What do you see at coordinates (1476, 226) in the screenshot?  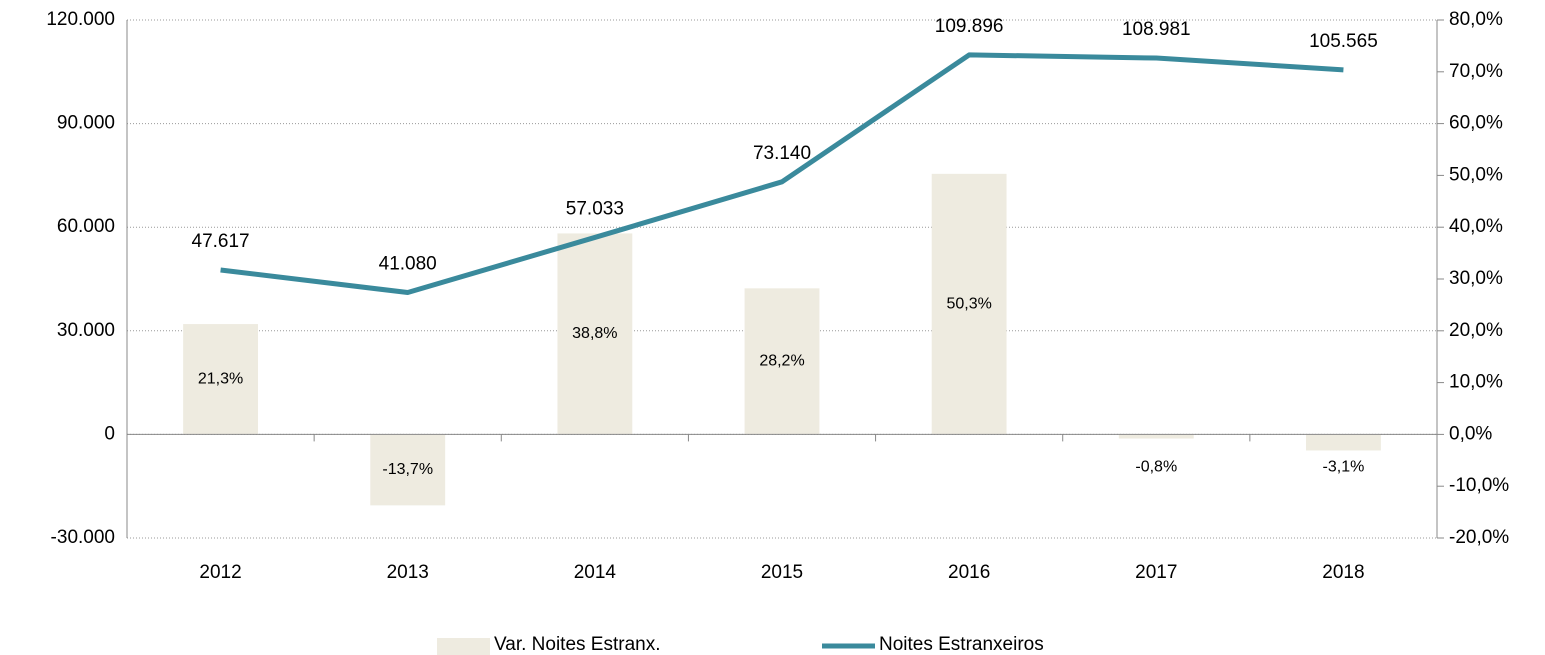 I see `y2-tick-label: 40,0%` at bounding box center [1476, 226].